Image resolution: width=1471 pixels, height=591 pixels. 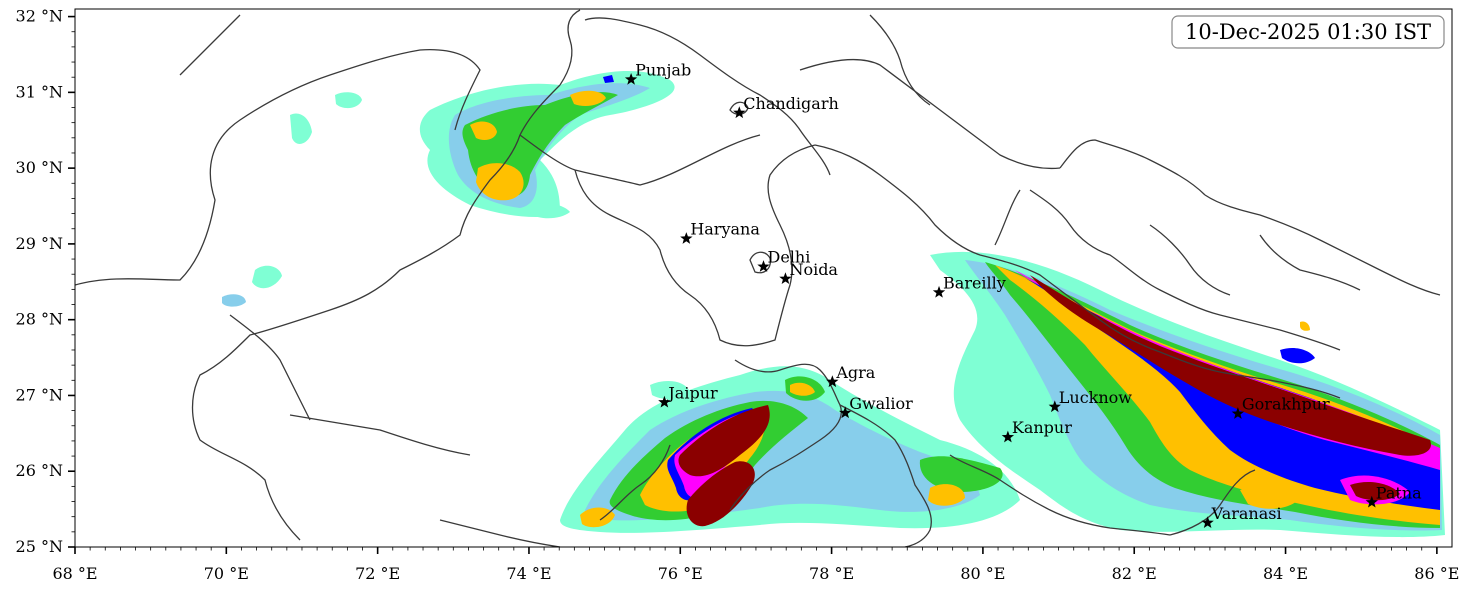 I want to click on city-label: Lucknow, so click(x=1096, y=397).